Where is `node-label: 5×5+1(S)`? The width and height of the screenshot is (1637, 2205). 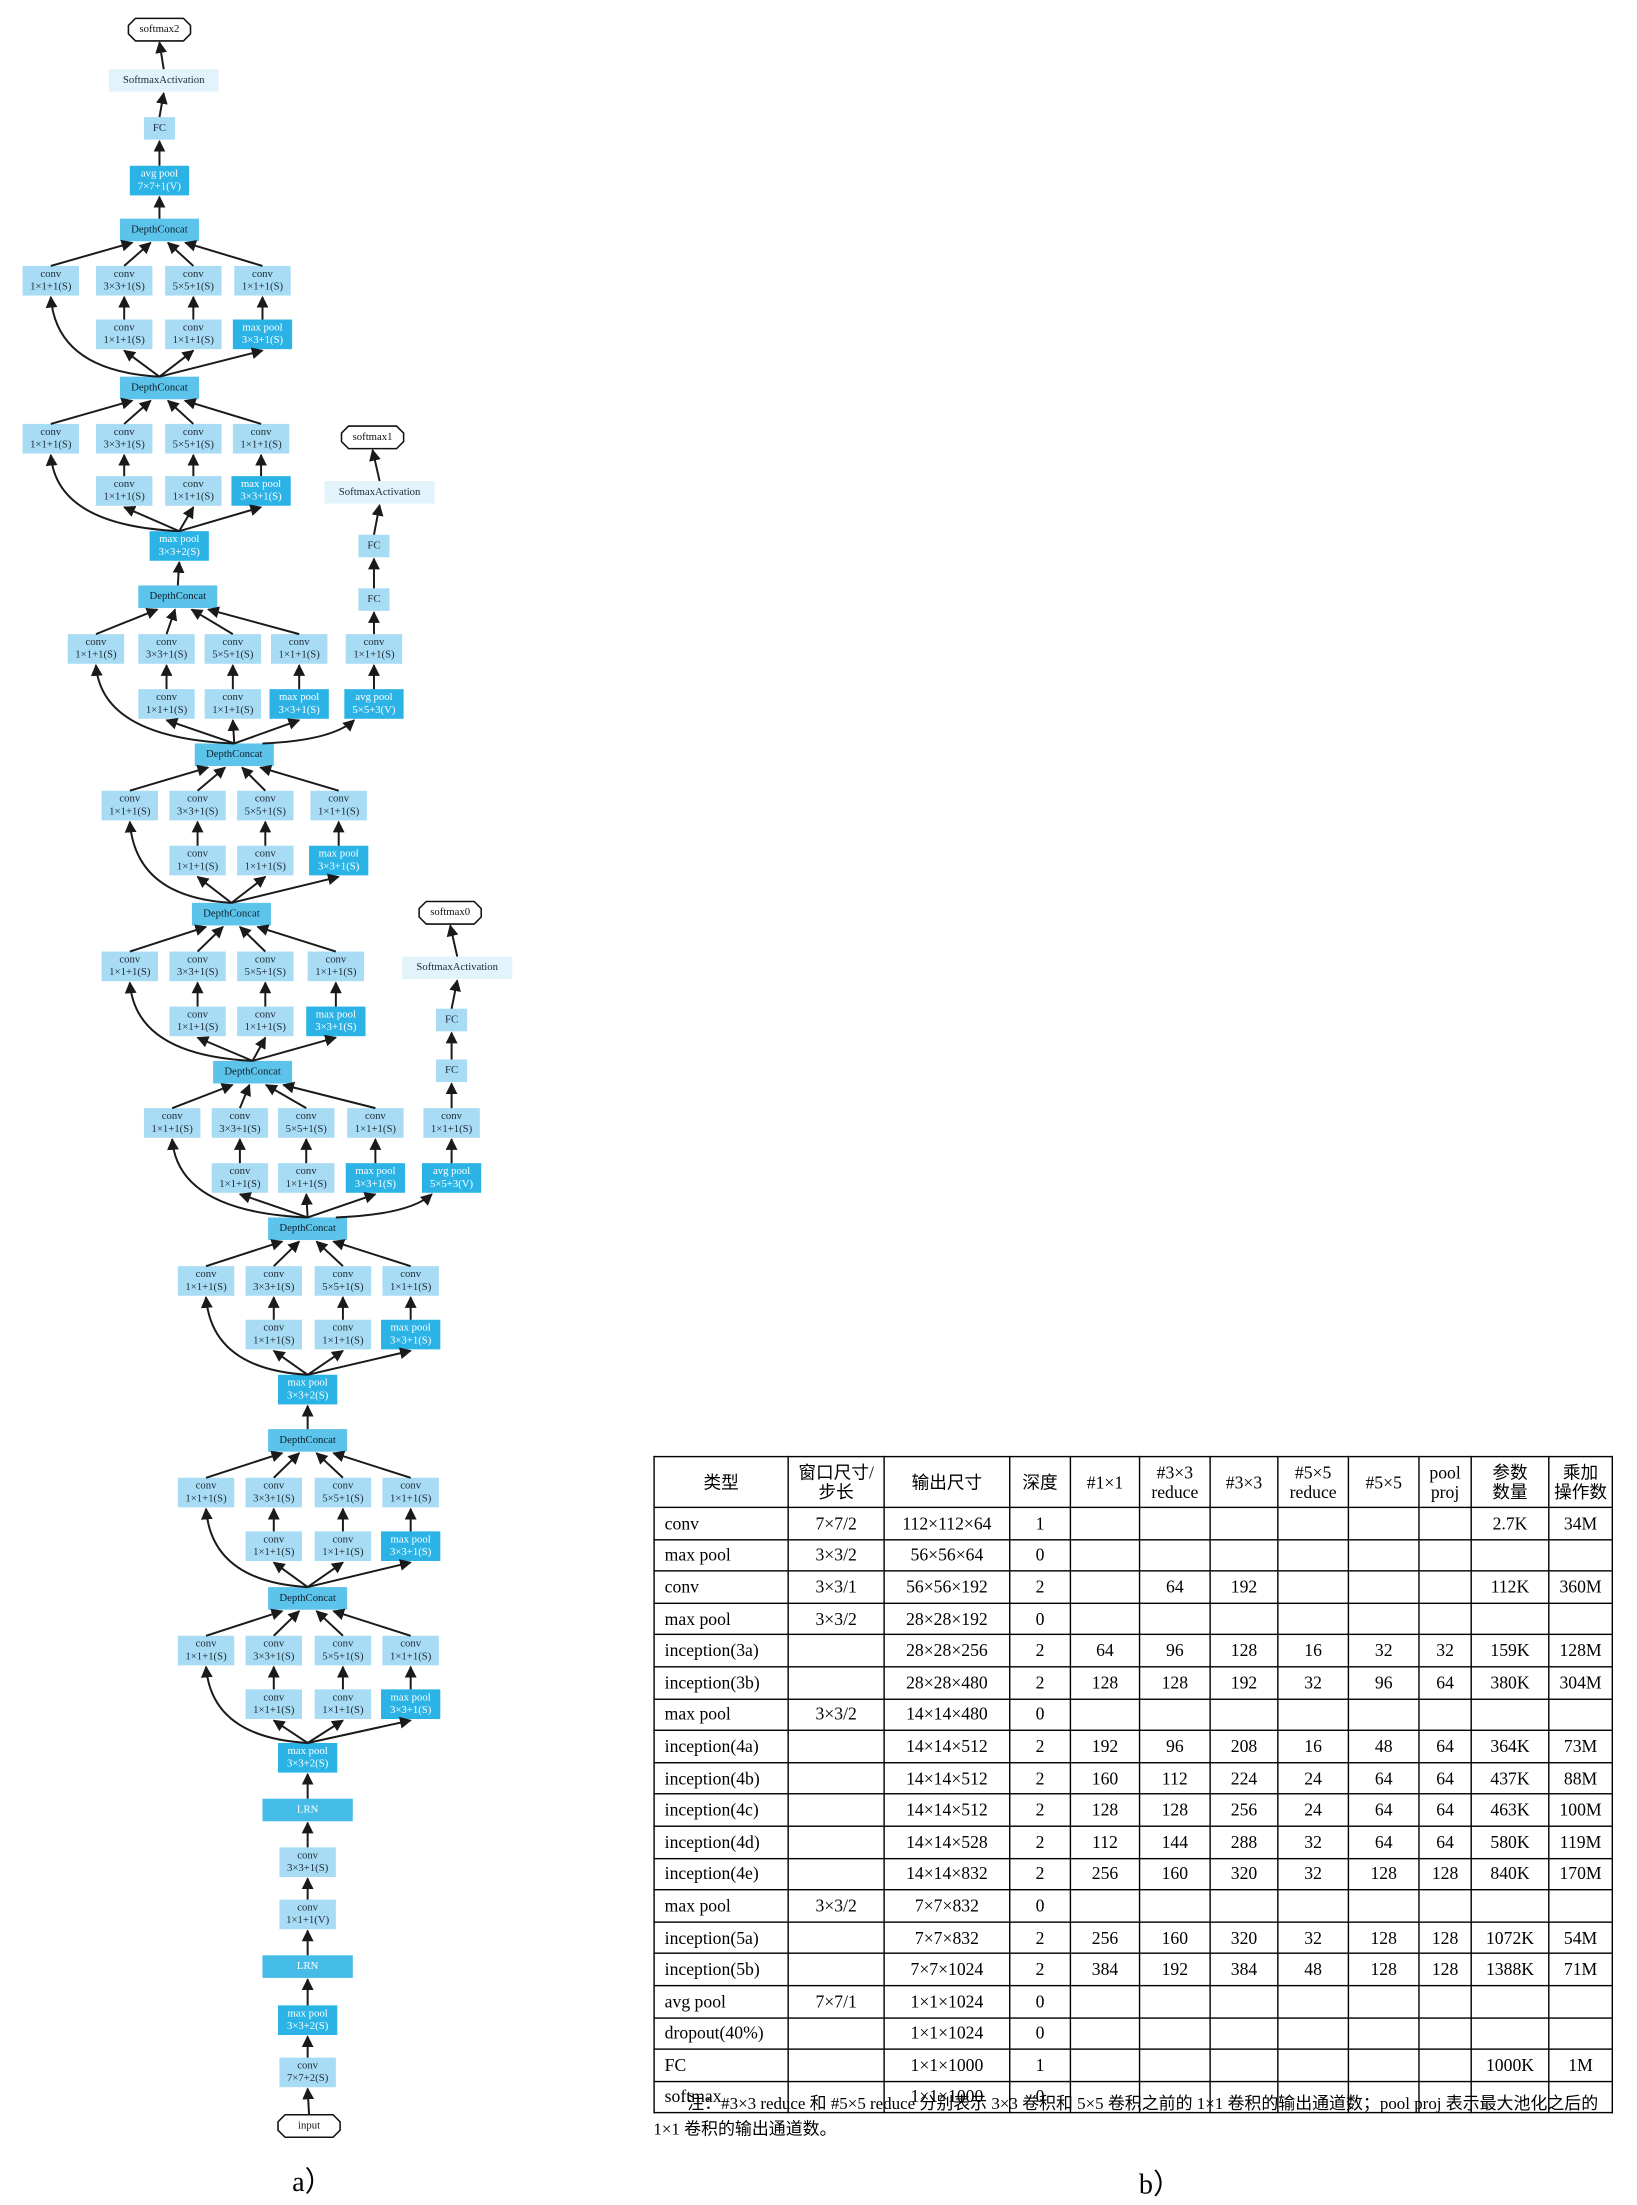
node-label: 5×5+1(S) is located at coordinates (343, 1656).